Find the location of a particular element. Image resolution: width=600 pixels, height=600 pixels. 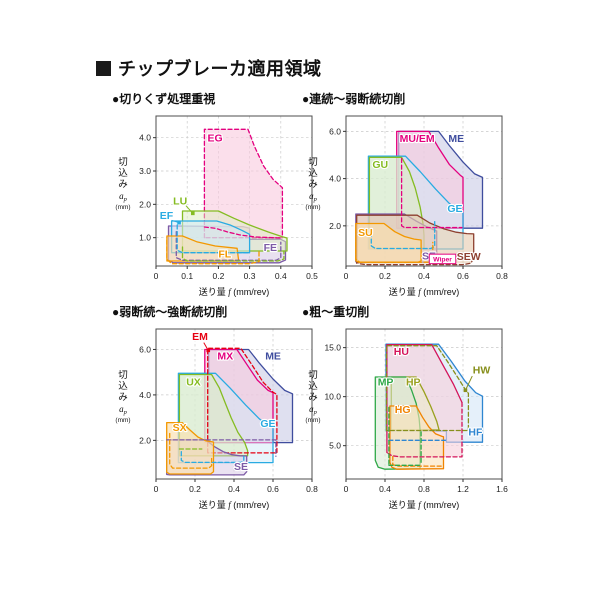

region-hg is located at coordinates (417, 437).